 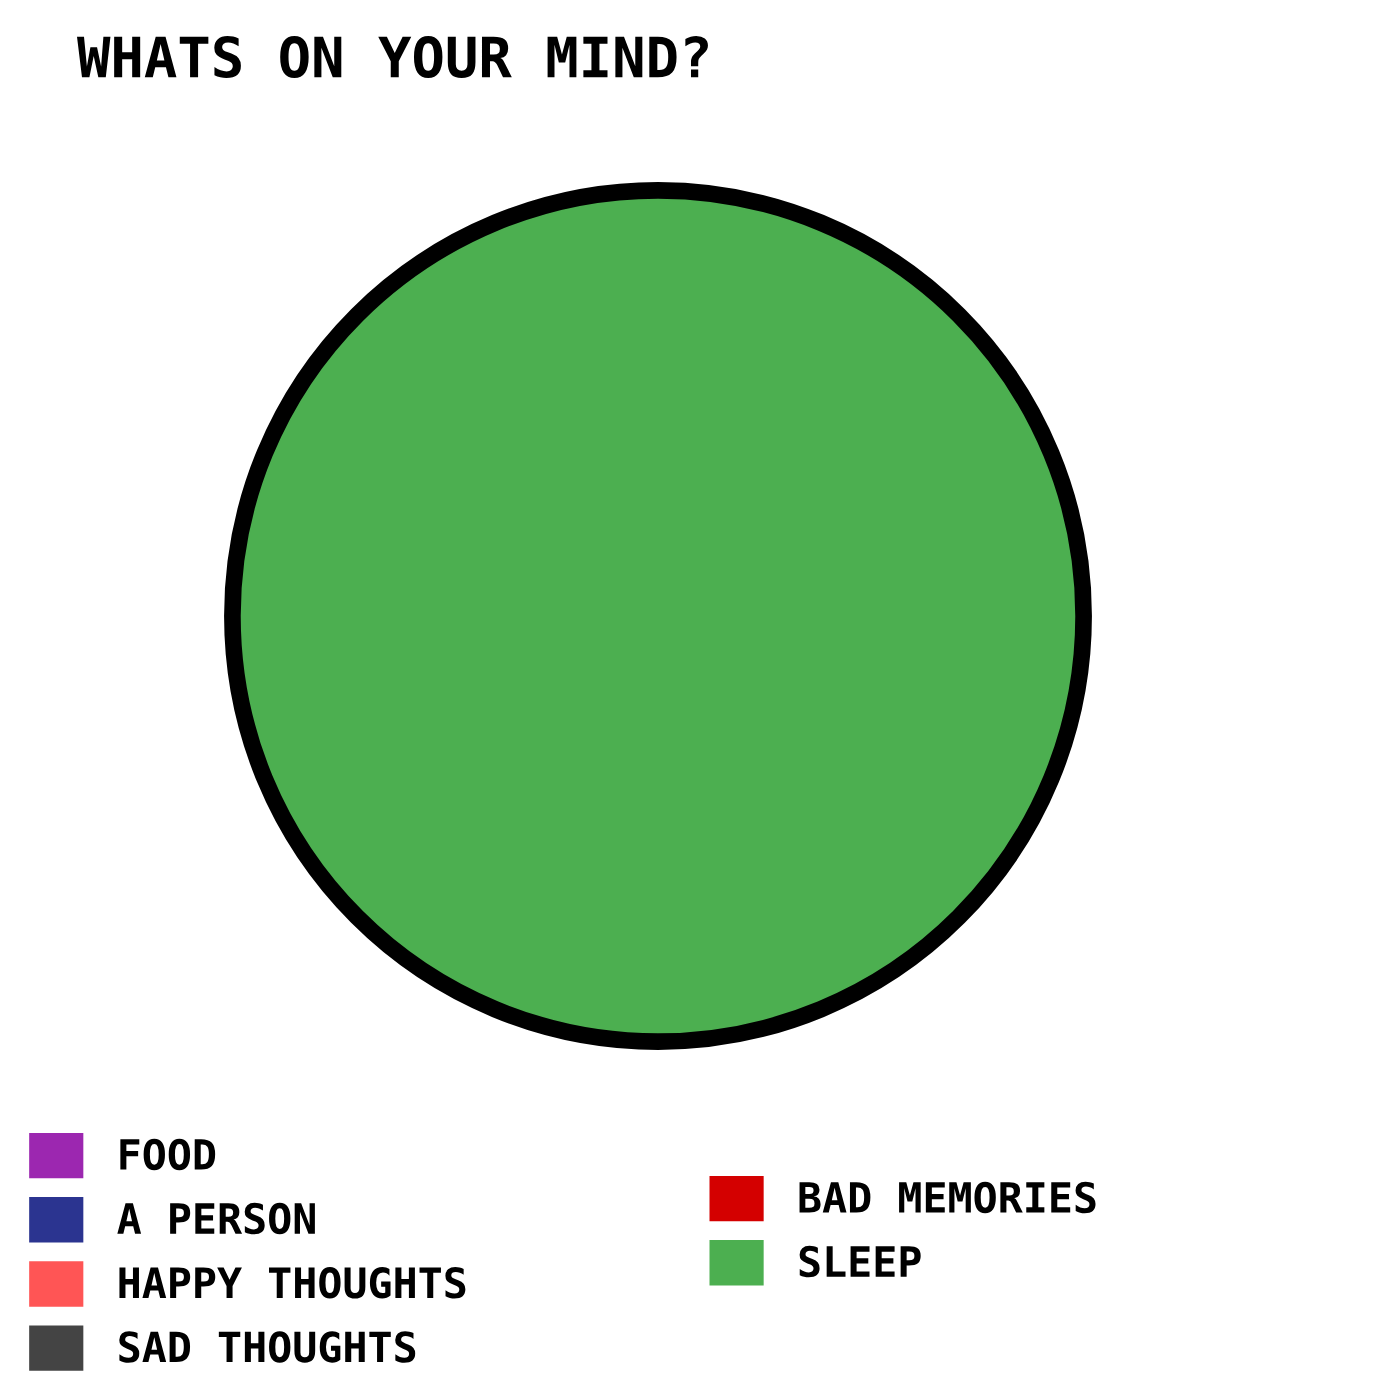 What do you see at coordinates (168, 1154) in the screenshot?
I see `legend-label: FOOD` at bounding box center [168, 1154].